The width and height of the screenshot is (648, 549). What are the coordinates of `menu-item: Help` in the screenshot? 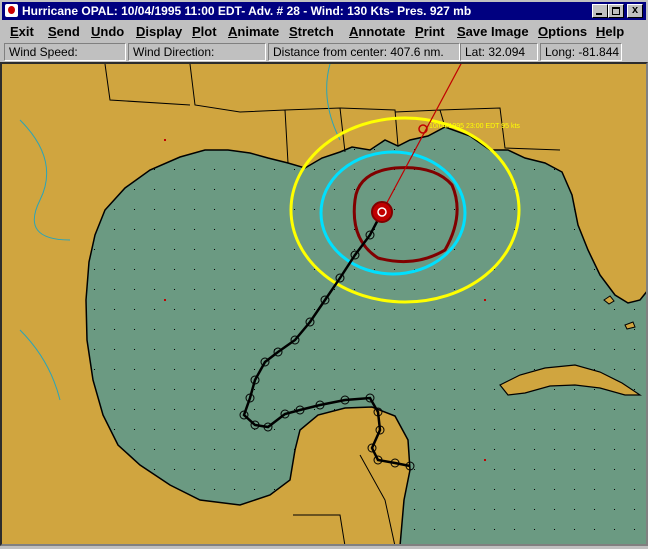 It's located at (610, 31).